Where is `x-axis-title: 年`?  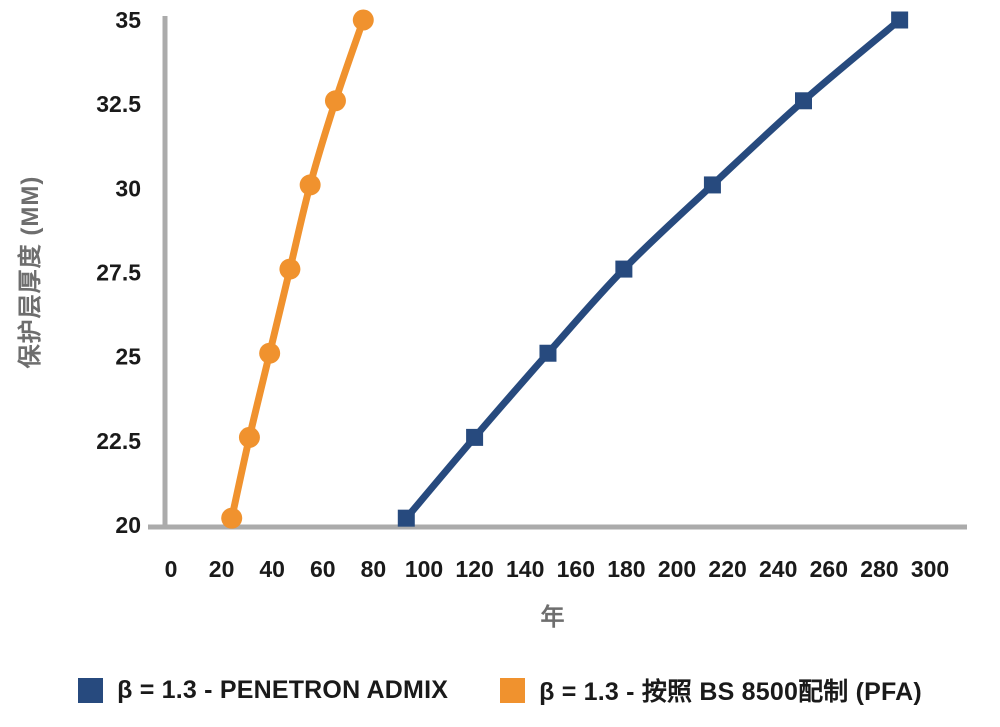
x-axis-title: 年 is located at coordinates (553, 617).